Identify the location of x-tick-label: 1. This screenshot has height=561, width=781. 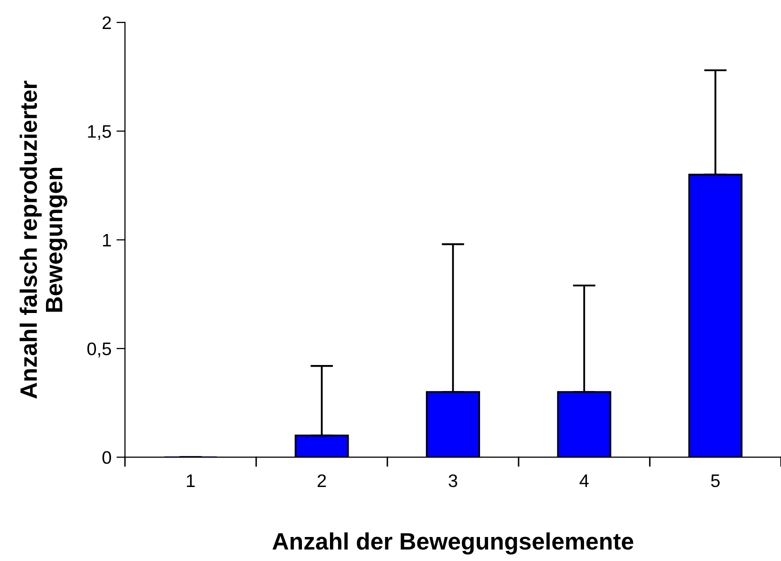
(190, 480).